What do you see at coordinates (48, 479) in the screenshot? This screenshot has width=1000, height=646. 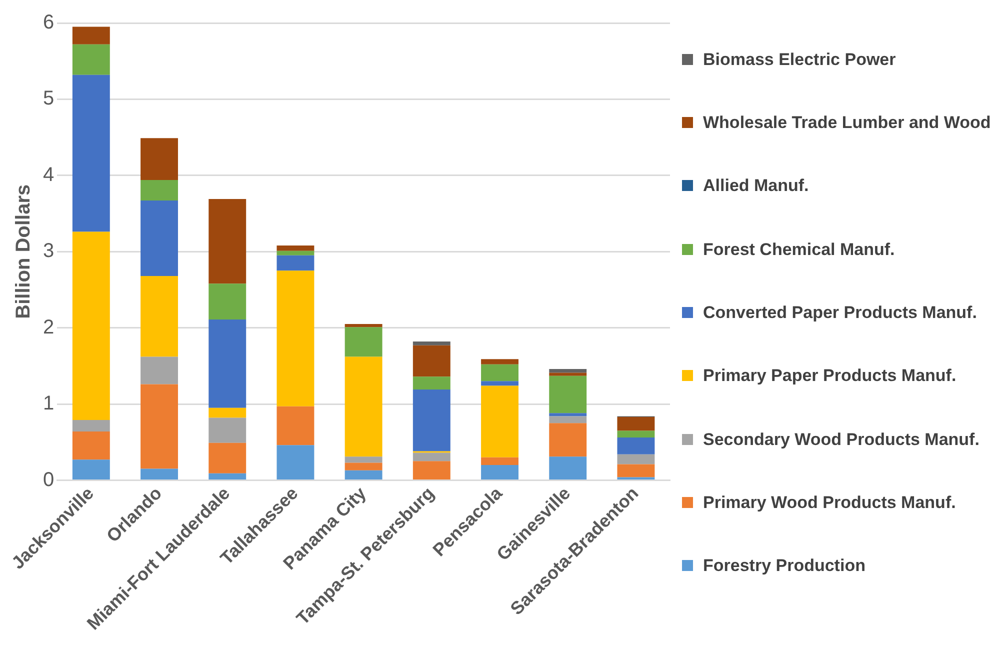 I see `y-tick-label: 0` at bounding box center [48, 479].